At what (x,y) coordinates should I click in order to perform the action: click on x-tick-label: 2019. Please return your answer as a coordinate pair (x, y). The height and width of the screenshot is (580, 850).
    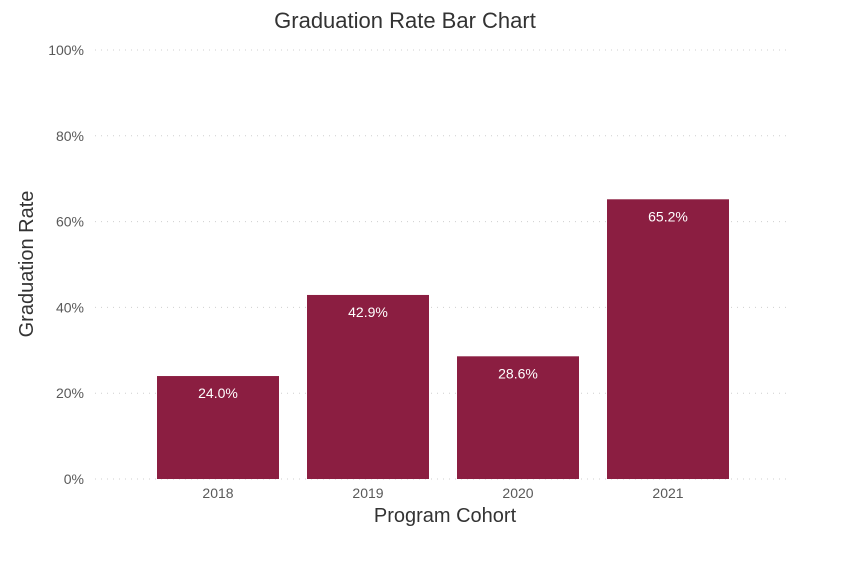
    Looking at the image, I should click on (367, 493).